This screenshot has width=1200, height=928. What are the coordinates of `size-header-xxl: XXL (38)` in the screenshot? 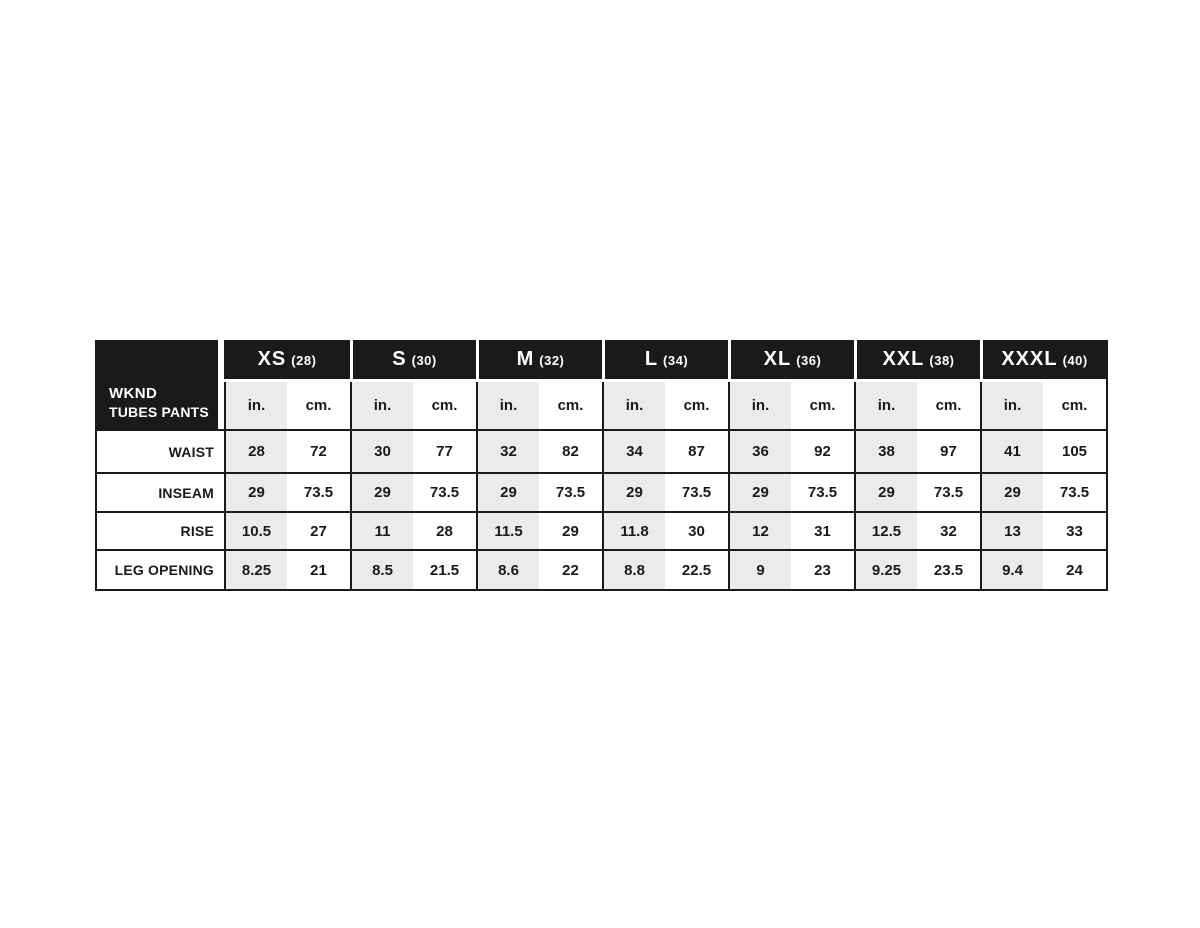 It's located at (917, 361).